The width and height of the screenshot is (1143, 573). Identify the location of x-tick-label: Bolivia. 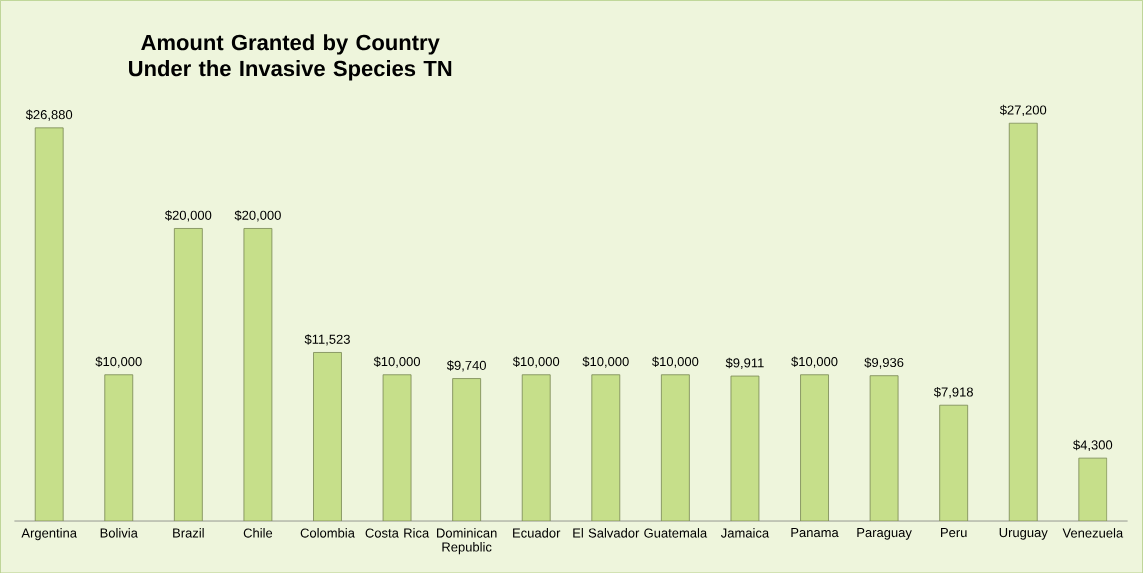
(119, 532).